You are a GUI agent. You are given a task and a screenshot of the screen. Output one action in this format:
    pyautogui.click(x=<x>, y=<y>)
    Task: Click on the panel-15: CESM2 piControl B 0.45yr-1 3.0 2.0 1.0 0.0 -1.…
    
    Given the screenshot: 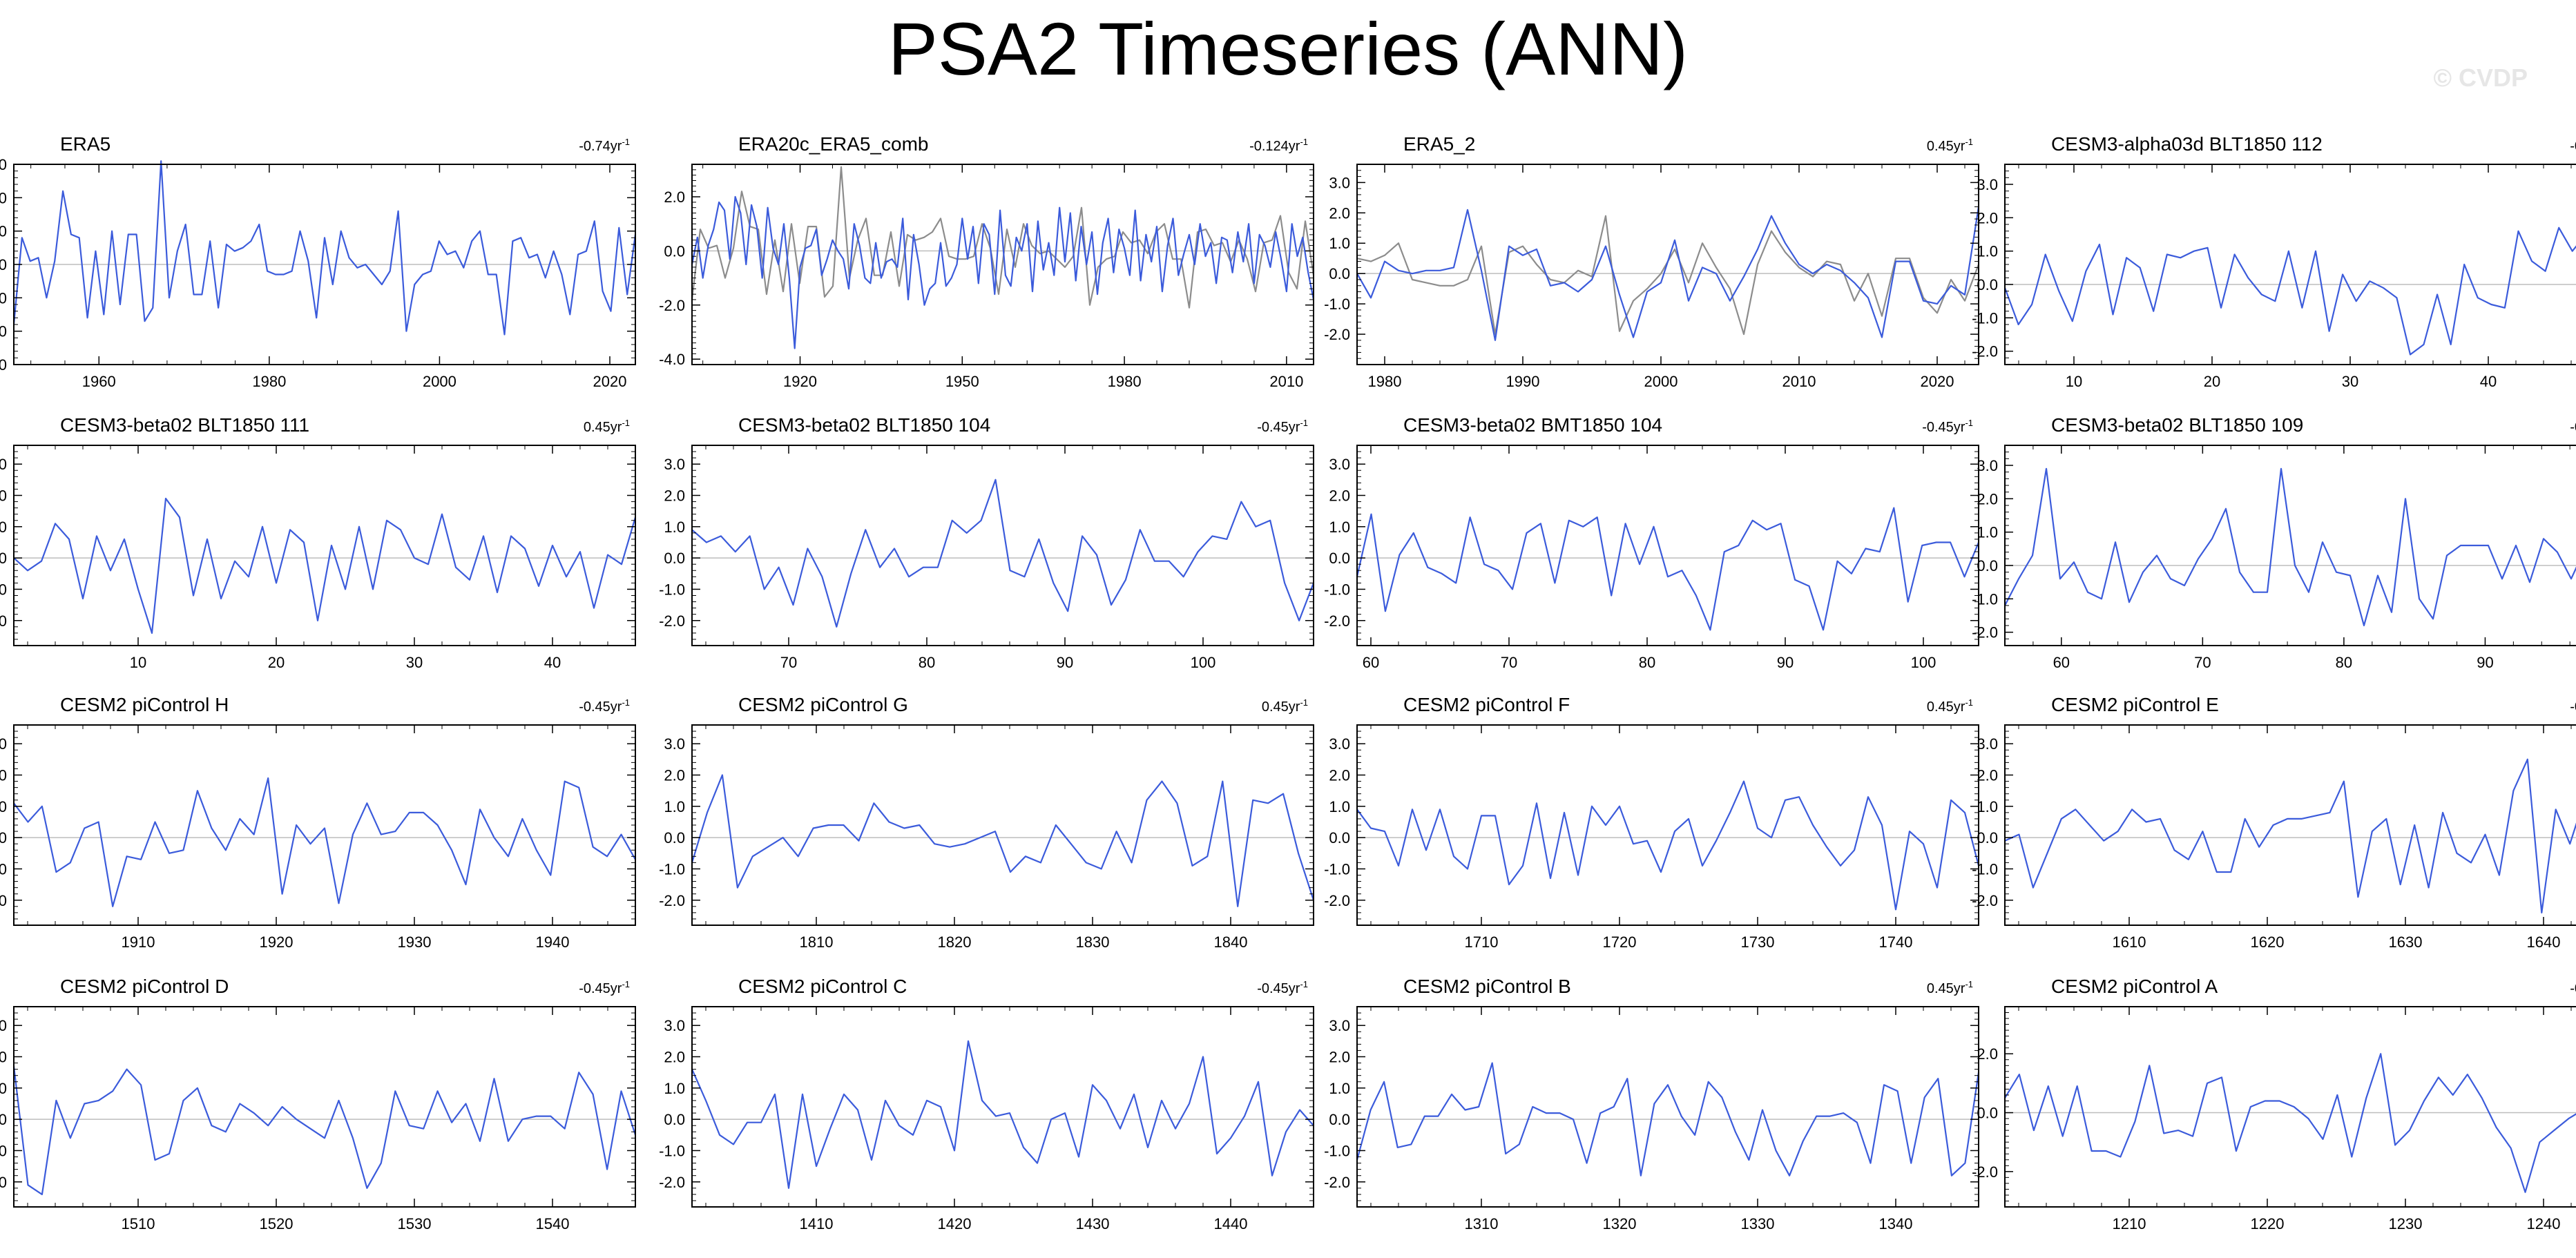 What is the action you would take?
    pyautogui.click(x=1652, y=1104)
    